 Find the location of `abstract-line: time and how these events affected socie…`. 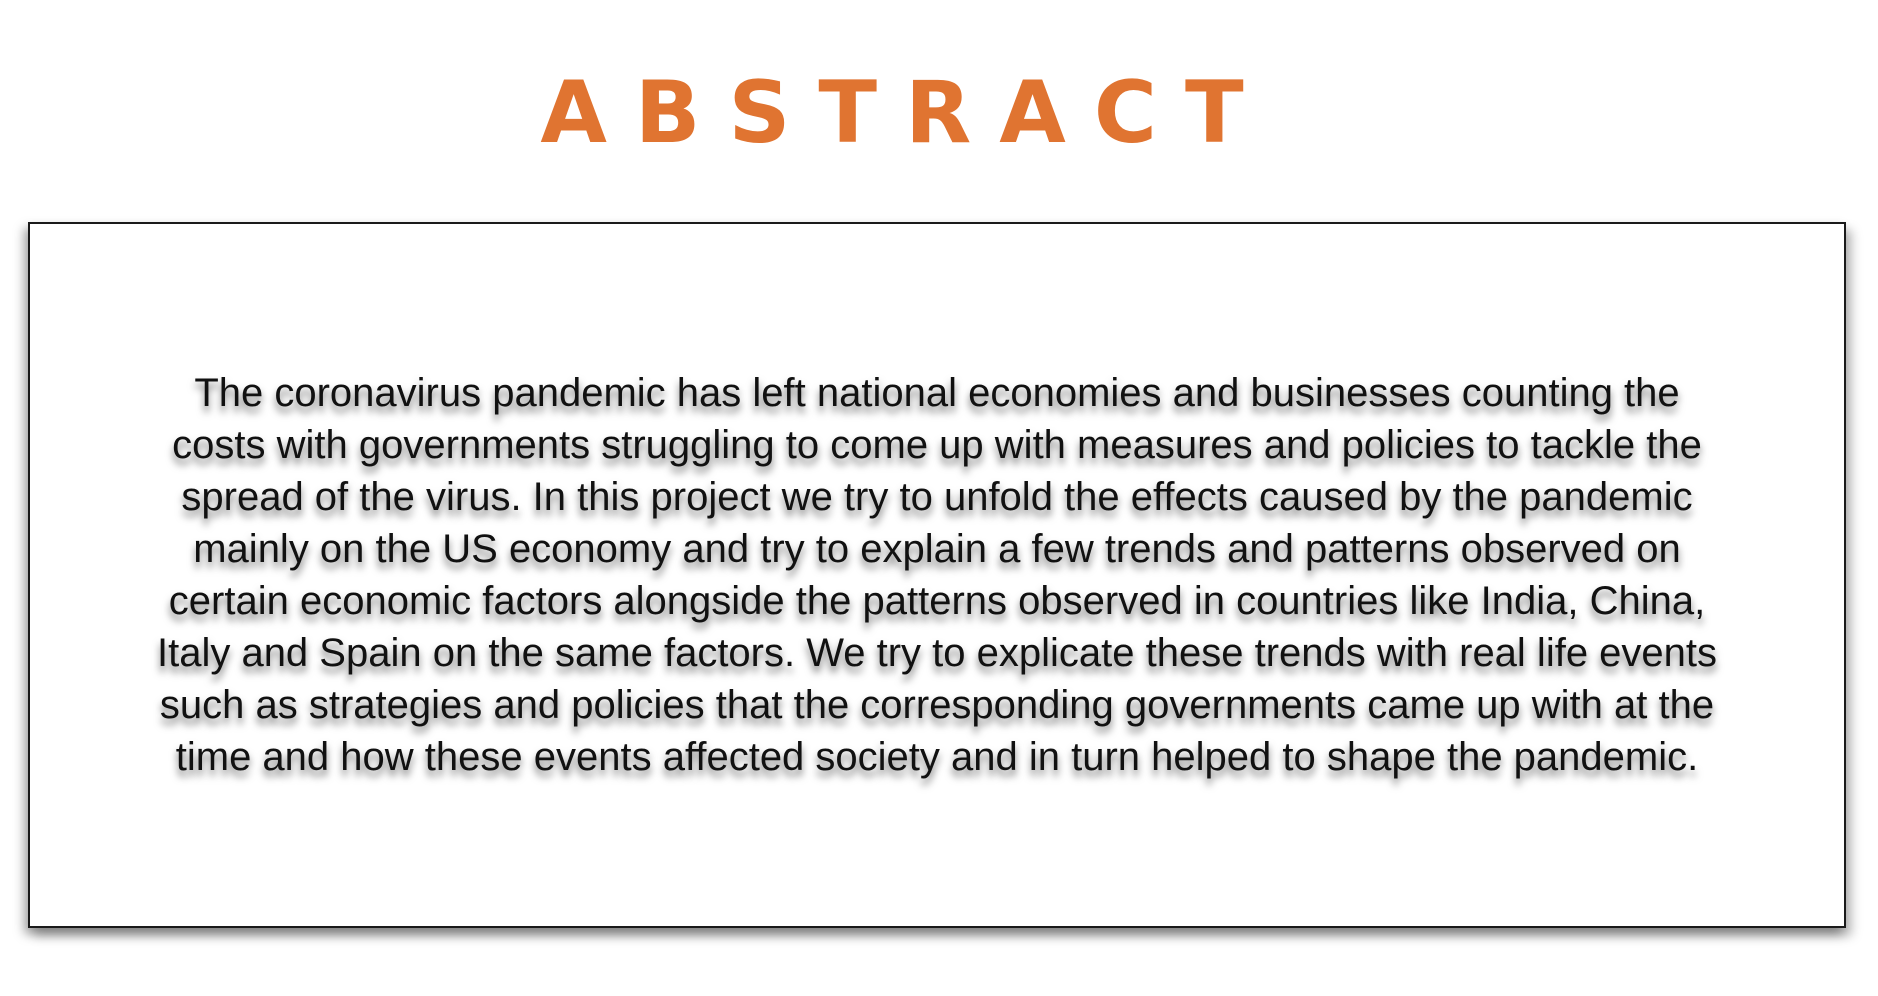

abstract-line: time and how these events affected socie… is located at coordinates (937, 757).